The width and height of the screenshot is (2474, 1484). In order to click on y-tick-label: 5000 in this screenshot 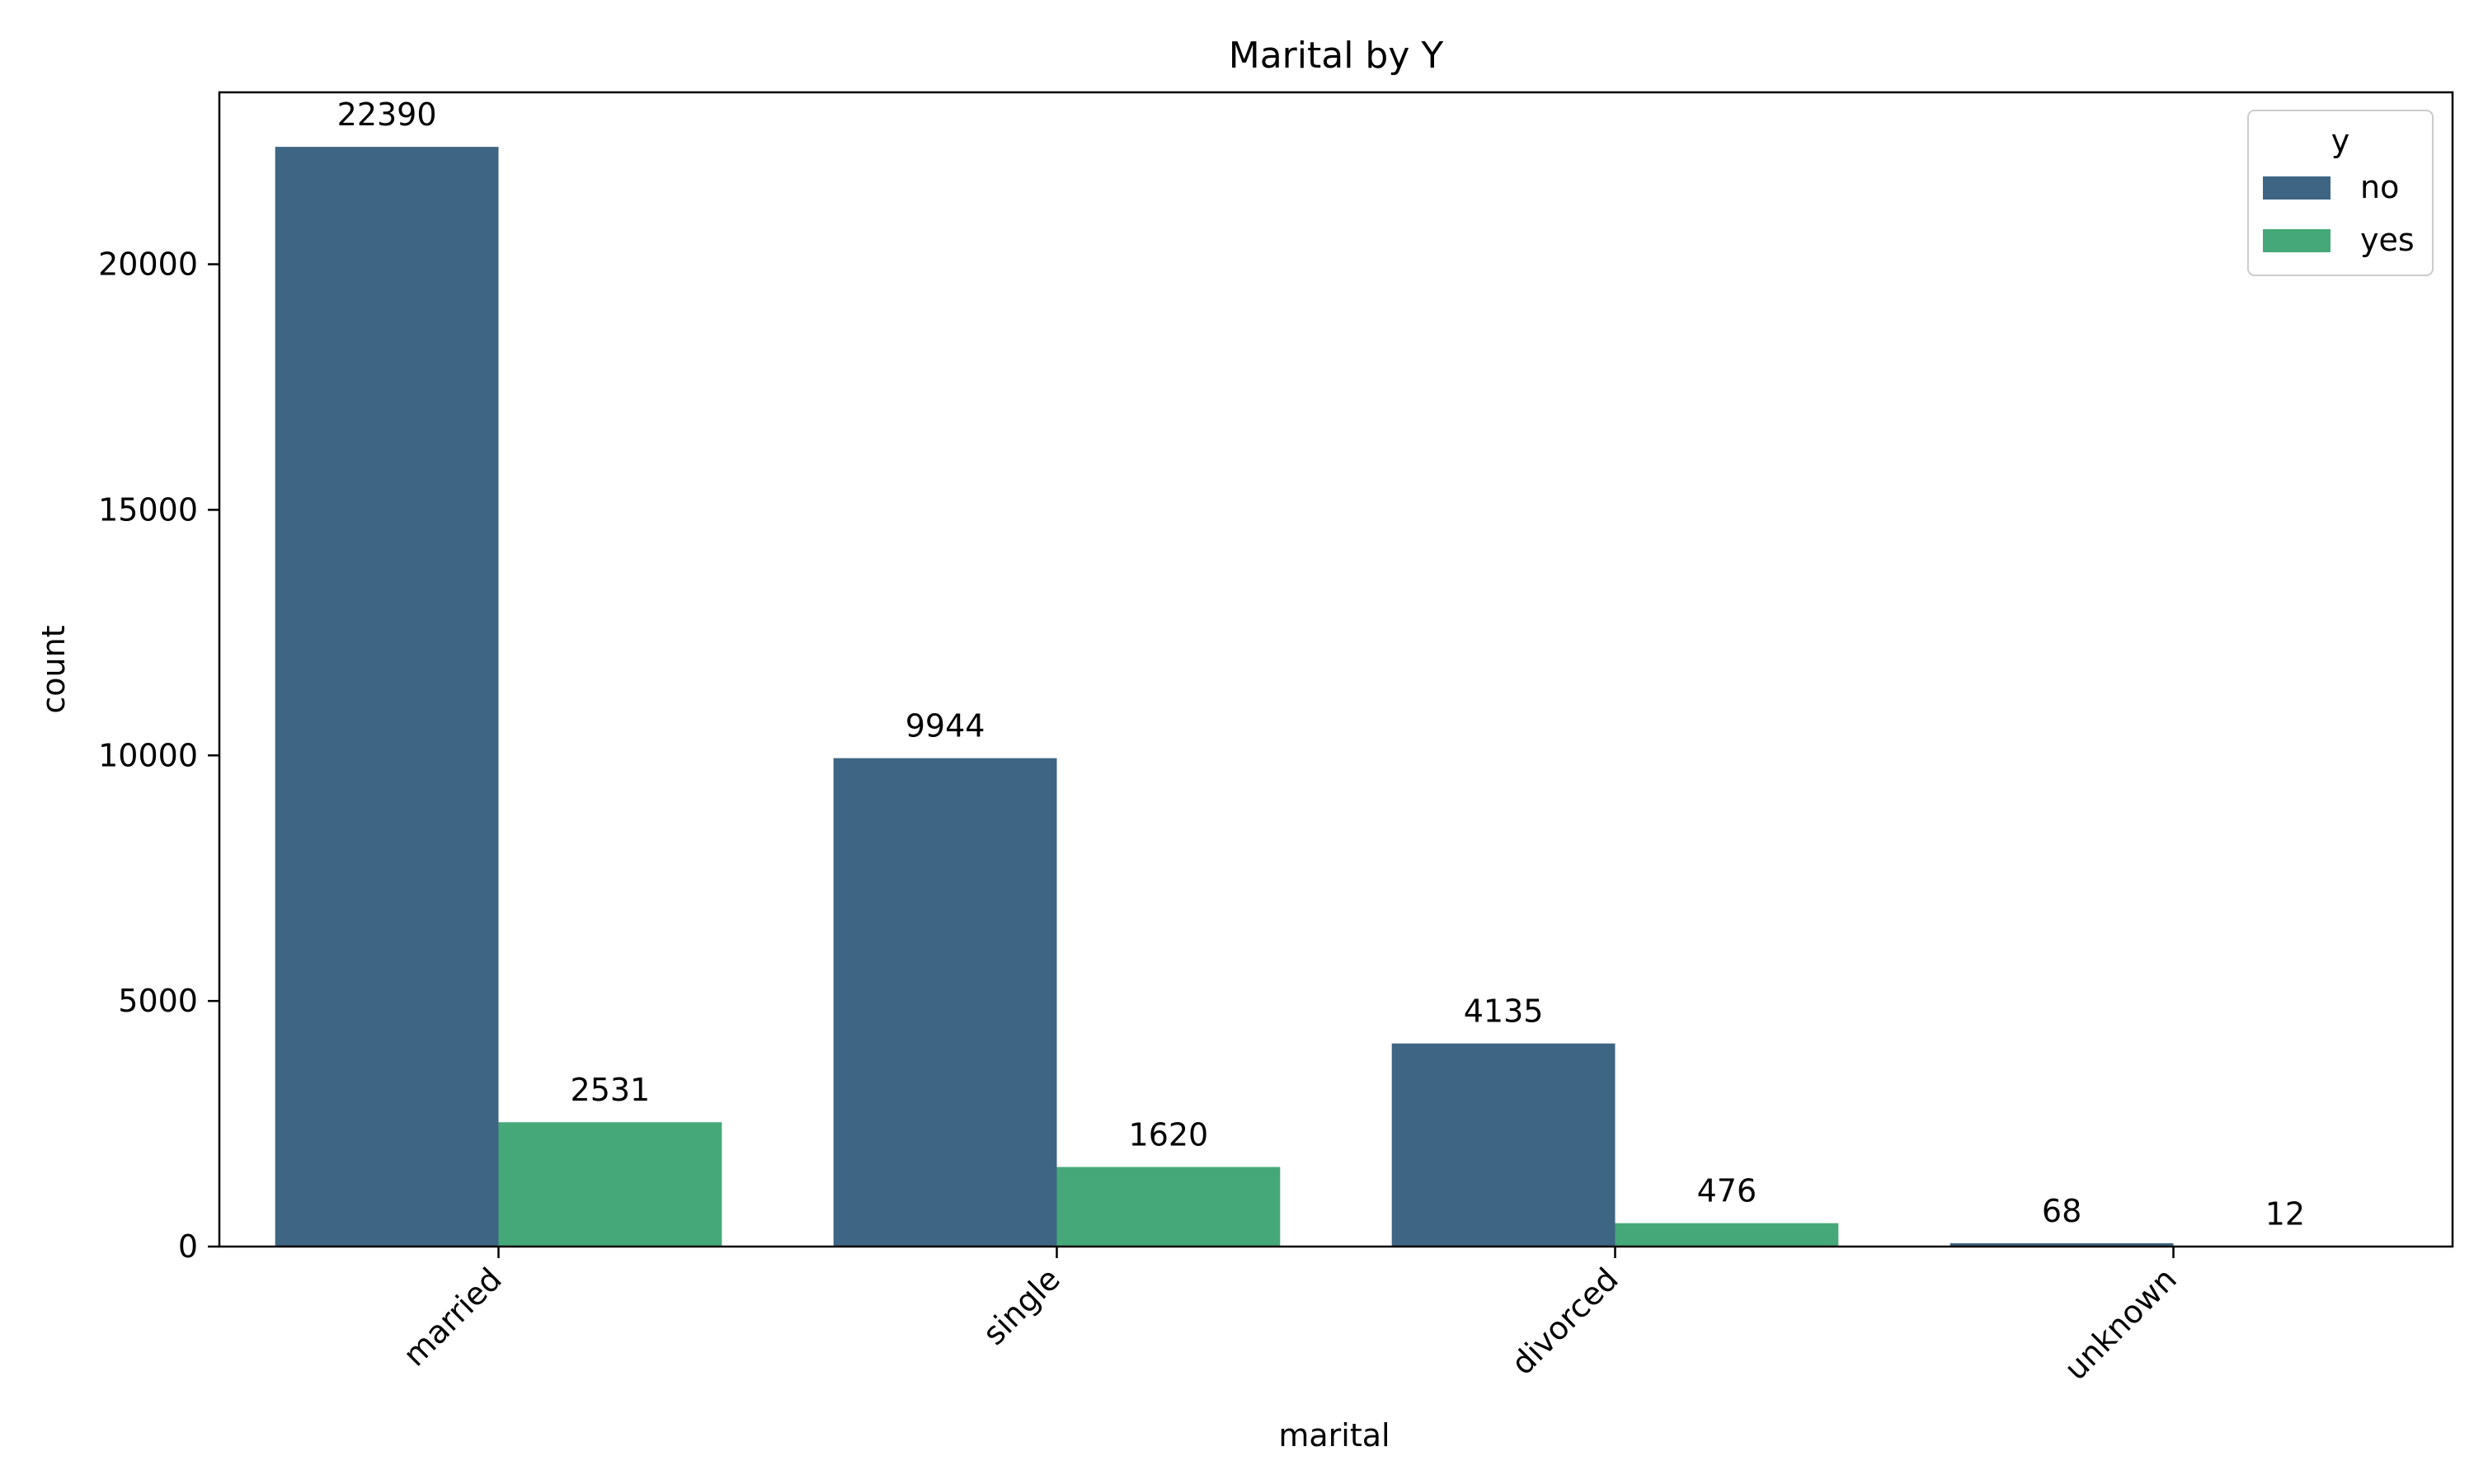, I will do `click(158, 1001)`.